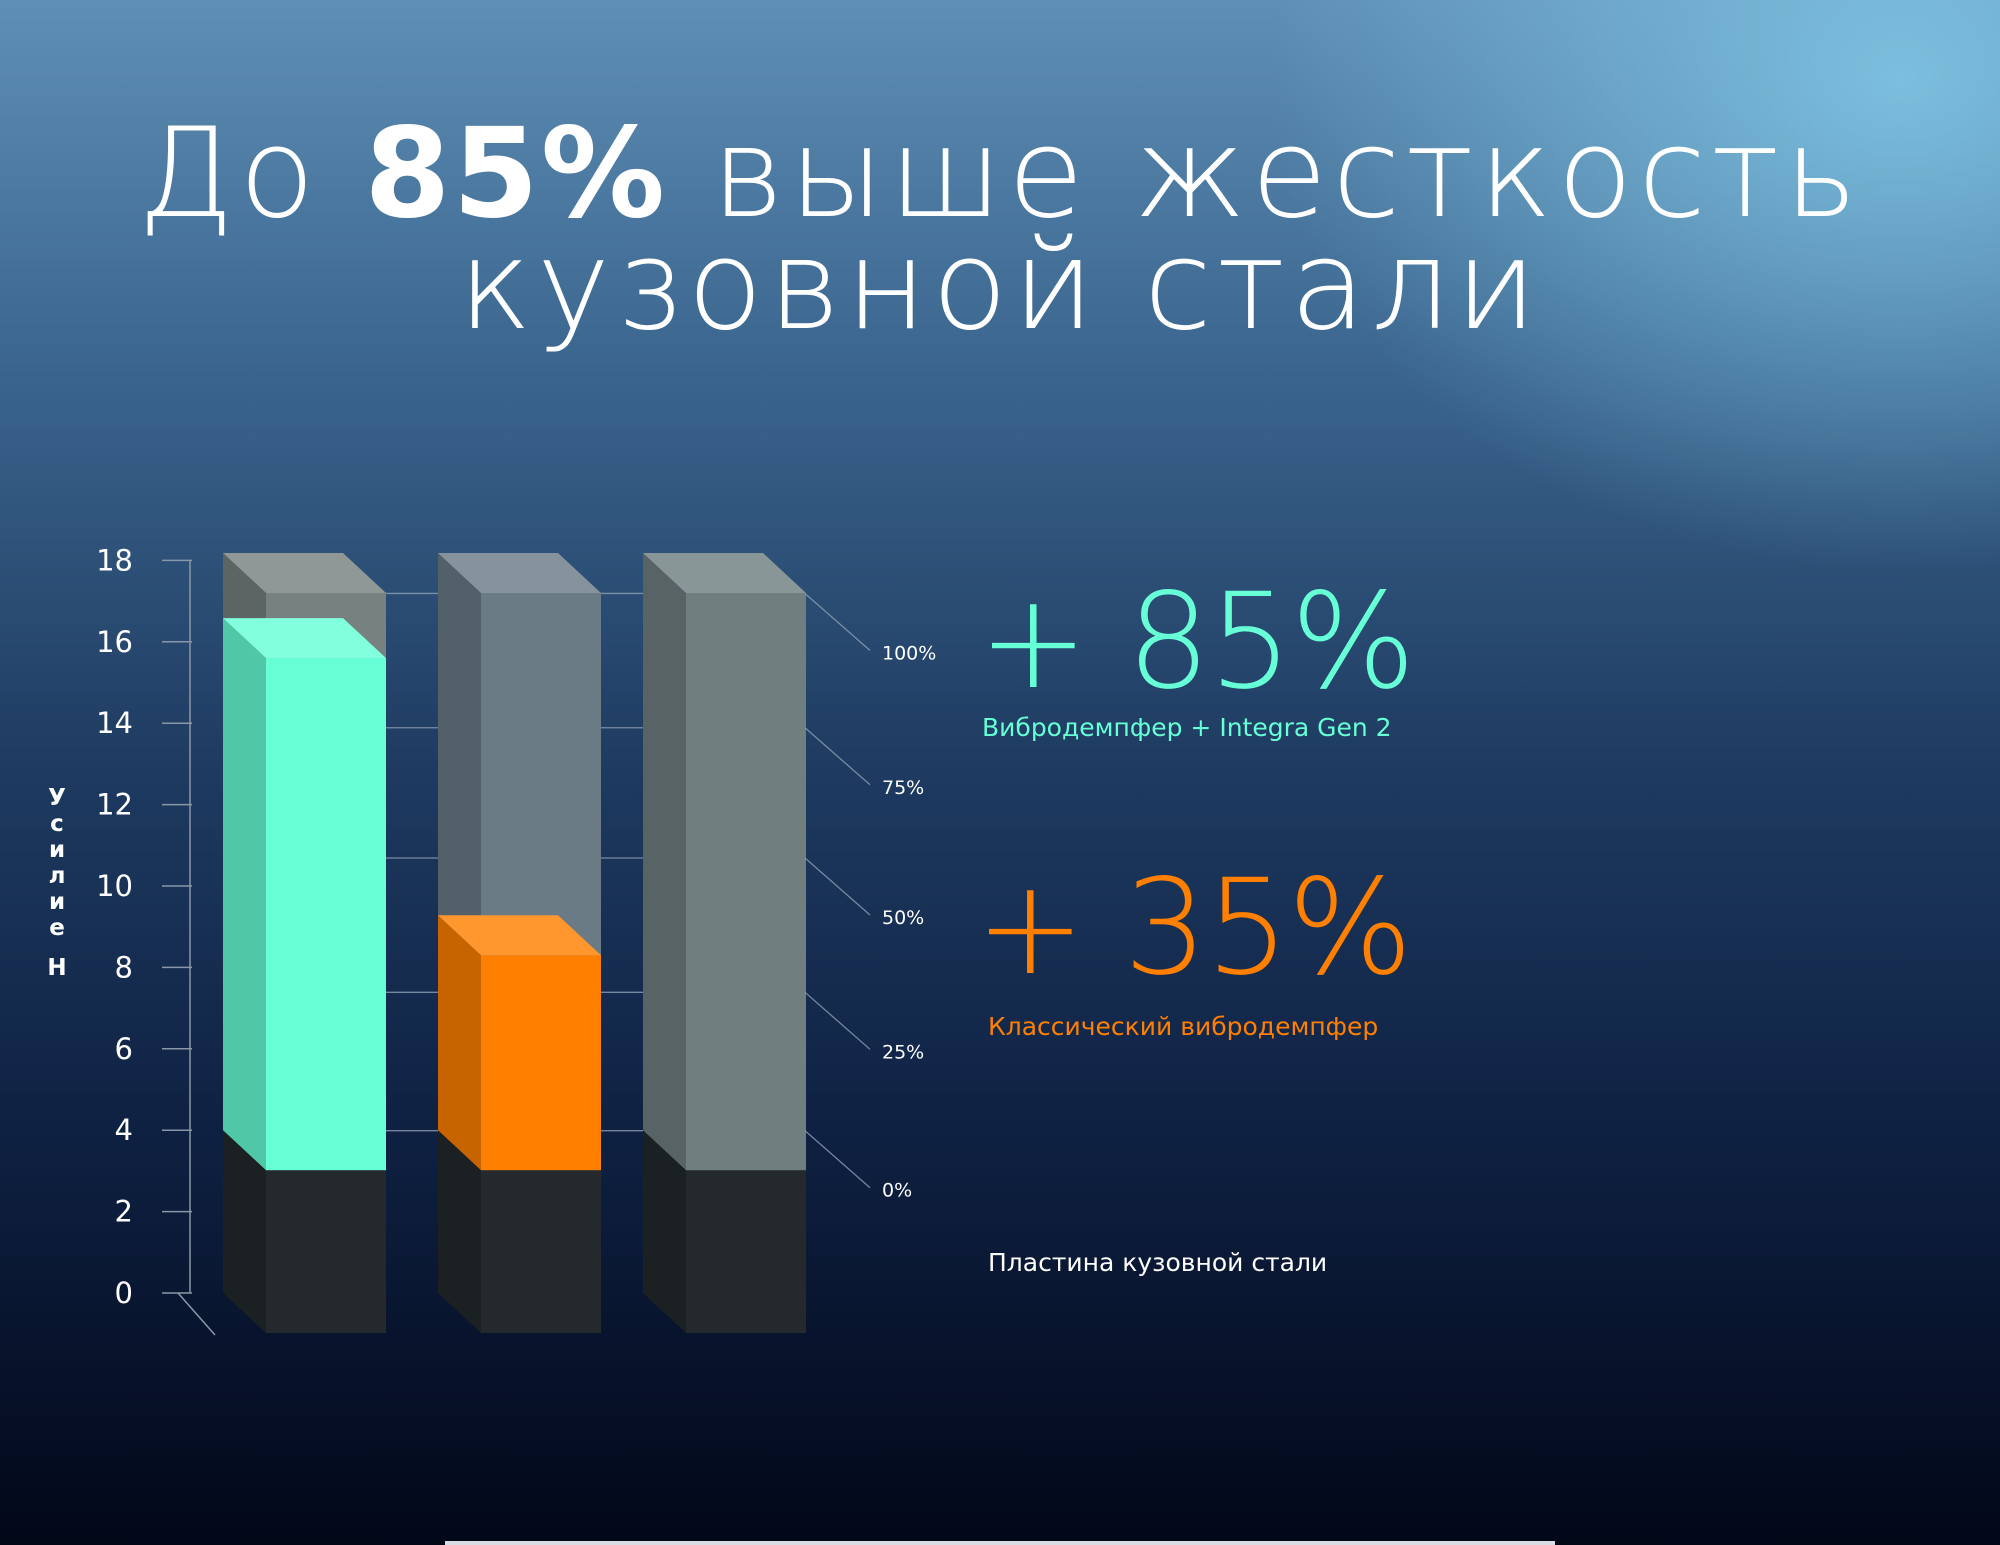 This screenshot has width=2000, height=1545. Describe the element at coordinates (124, 1049) in the screenshot. I see `y-tick-label: 6` at that location.